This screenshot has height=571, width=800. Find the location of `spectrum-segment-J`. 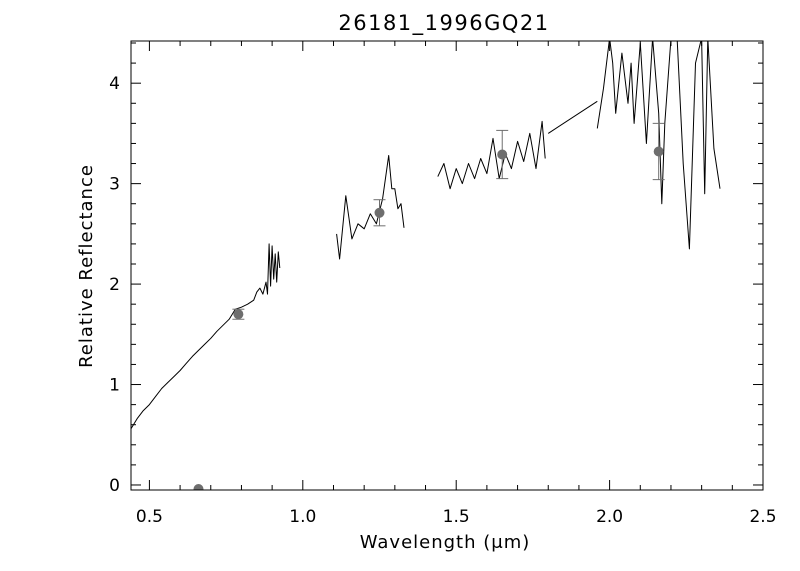

spectrum-segment-J is located at coordinates (370, 207).